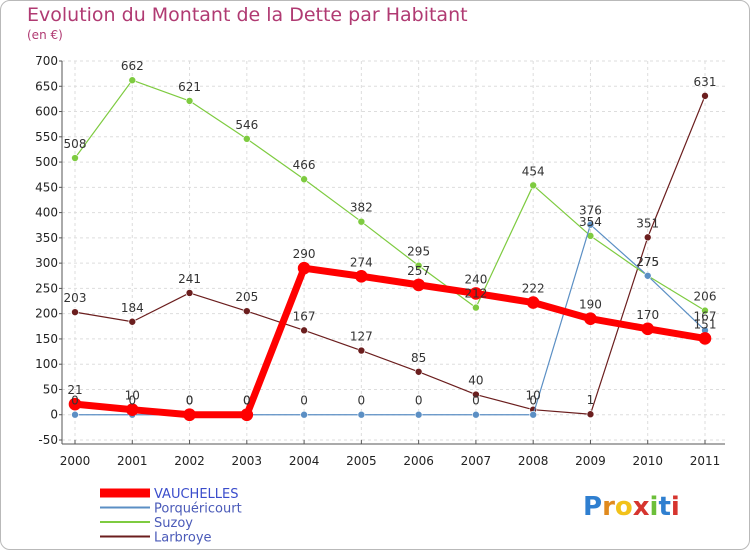  What do you see at coordinates (533, 461) in the screenshot?
I see `x-tick-label: 2008` at bounding box center [533, 461].